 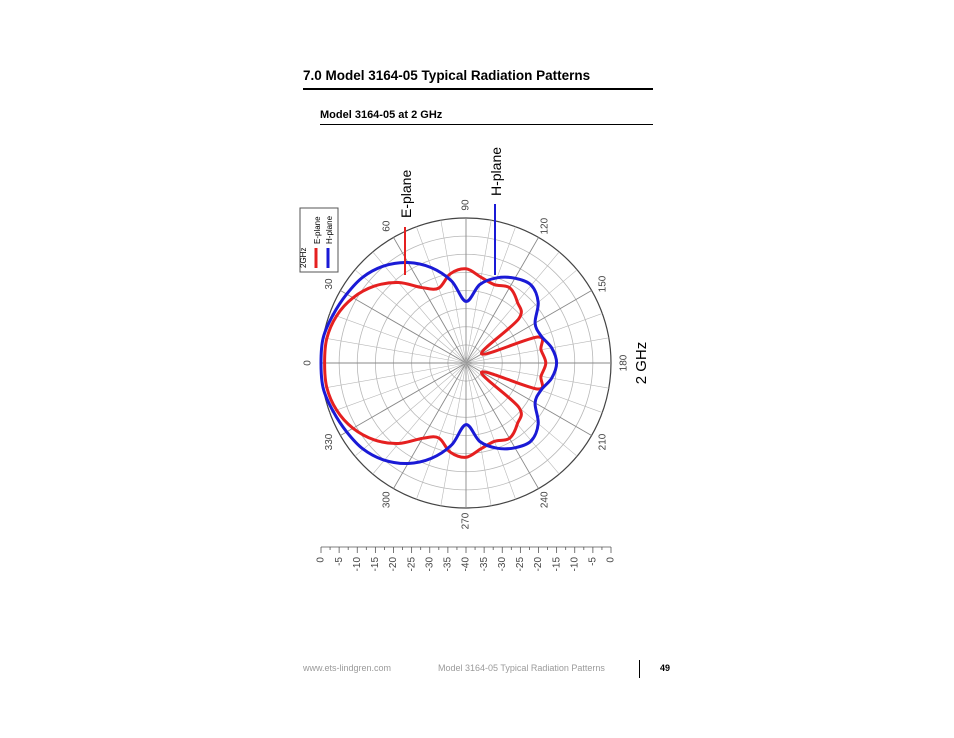 What do you see at coordinates (451, 211) in the screenshot?
I see `plane-callouts: E-plane H-plane` at bounding box center [451, 211].